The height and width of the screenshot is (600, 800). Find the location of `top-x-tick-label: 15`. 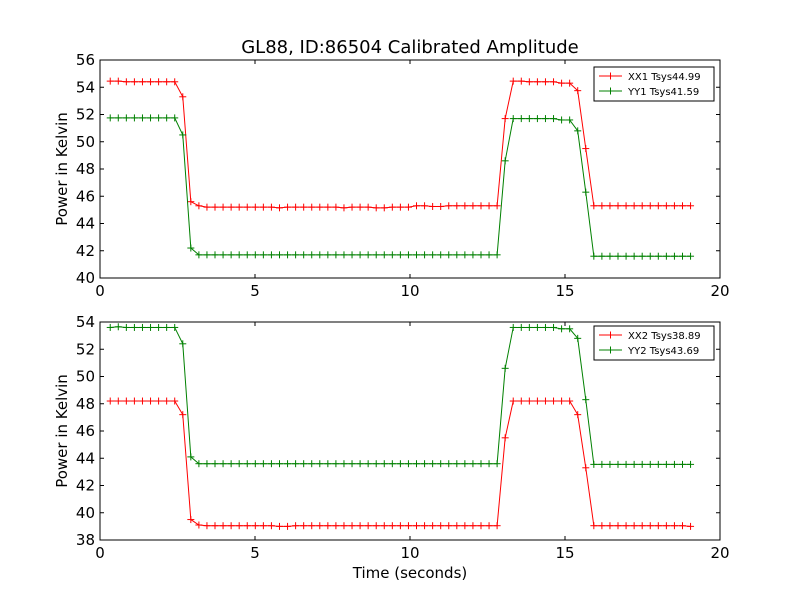

top-x-tick-label: 15 is located at coordinates (564, 291).